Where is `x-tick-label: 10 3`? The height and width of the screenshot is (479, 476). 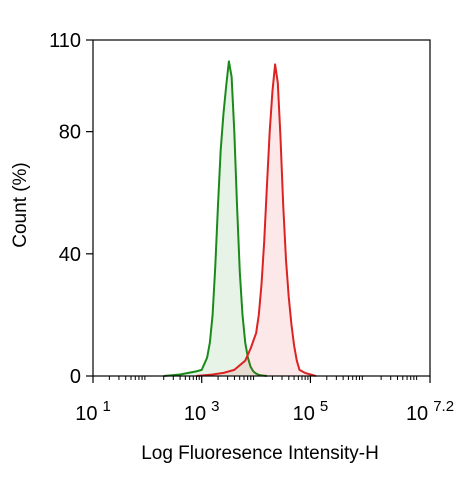
x-tick-label: 10 3 is located at coordinates (202, 411).